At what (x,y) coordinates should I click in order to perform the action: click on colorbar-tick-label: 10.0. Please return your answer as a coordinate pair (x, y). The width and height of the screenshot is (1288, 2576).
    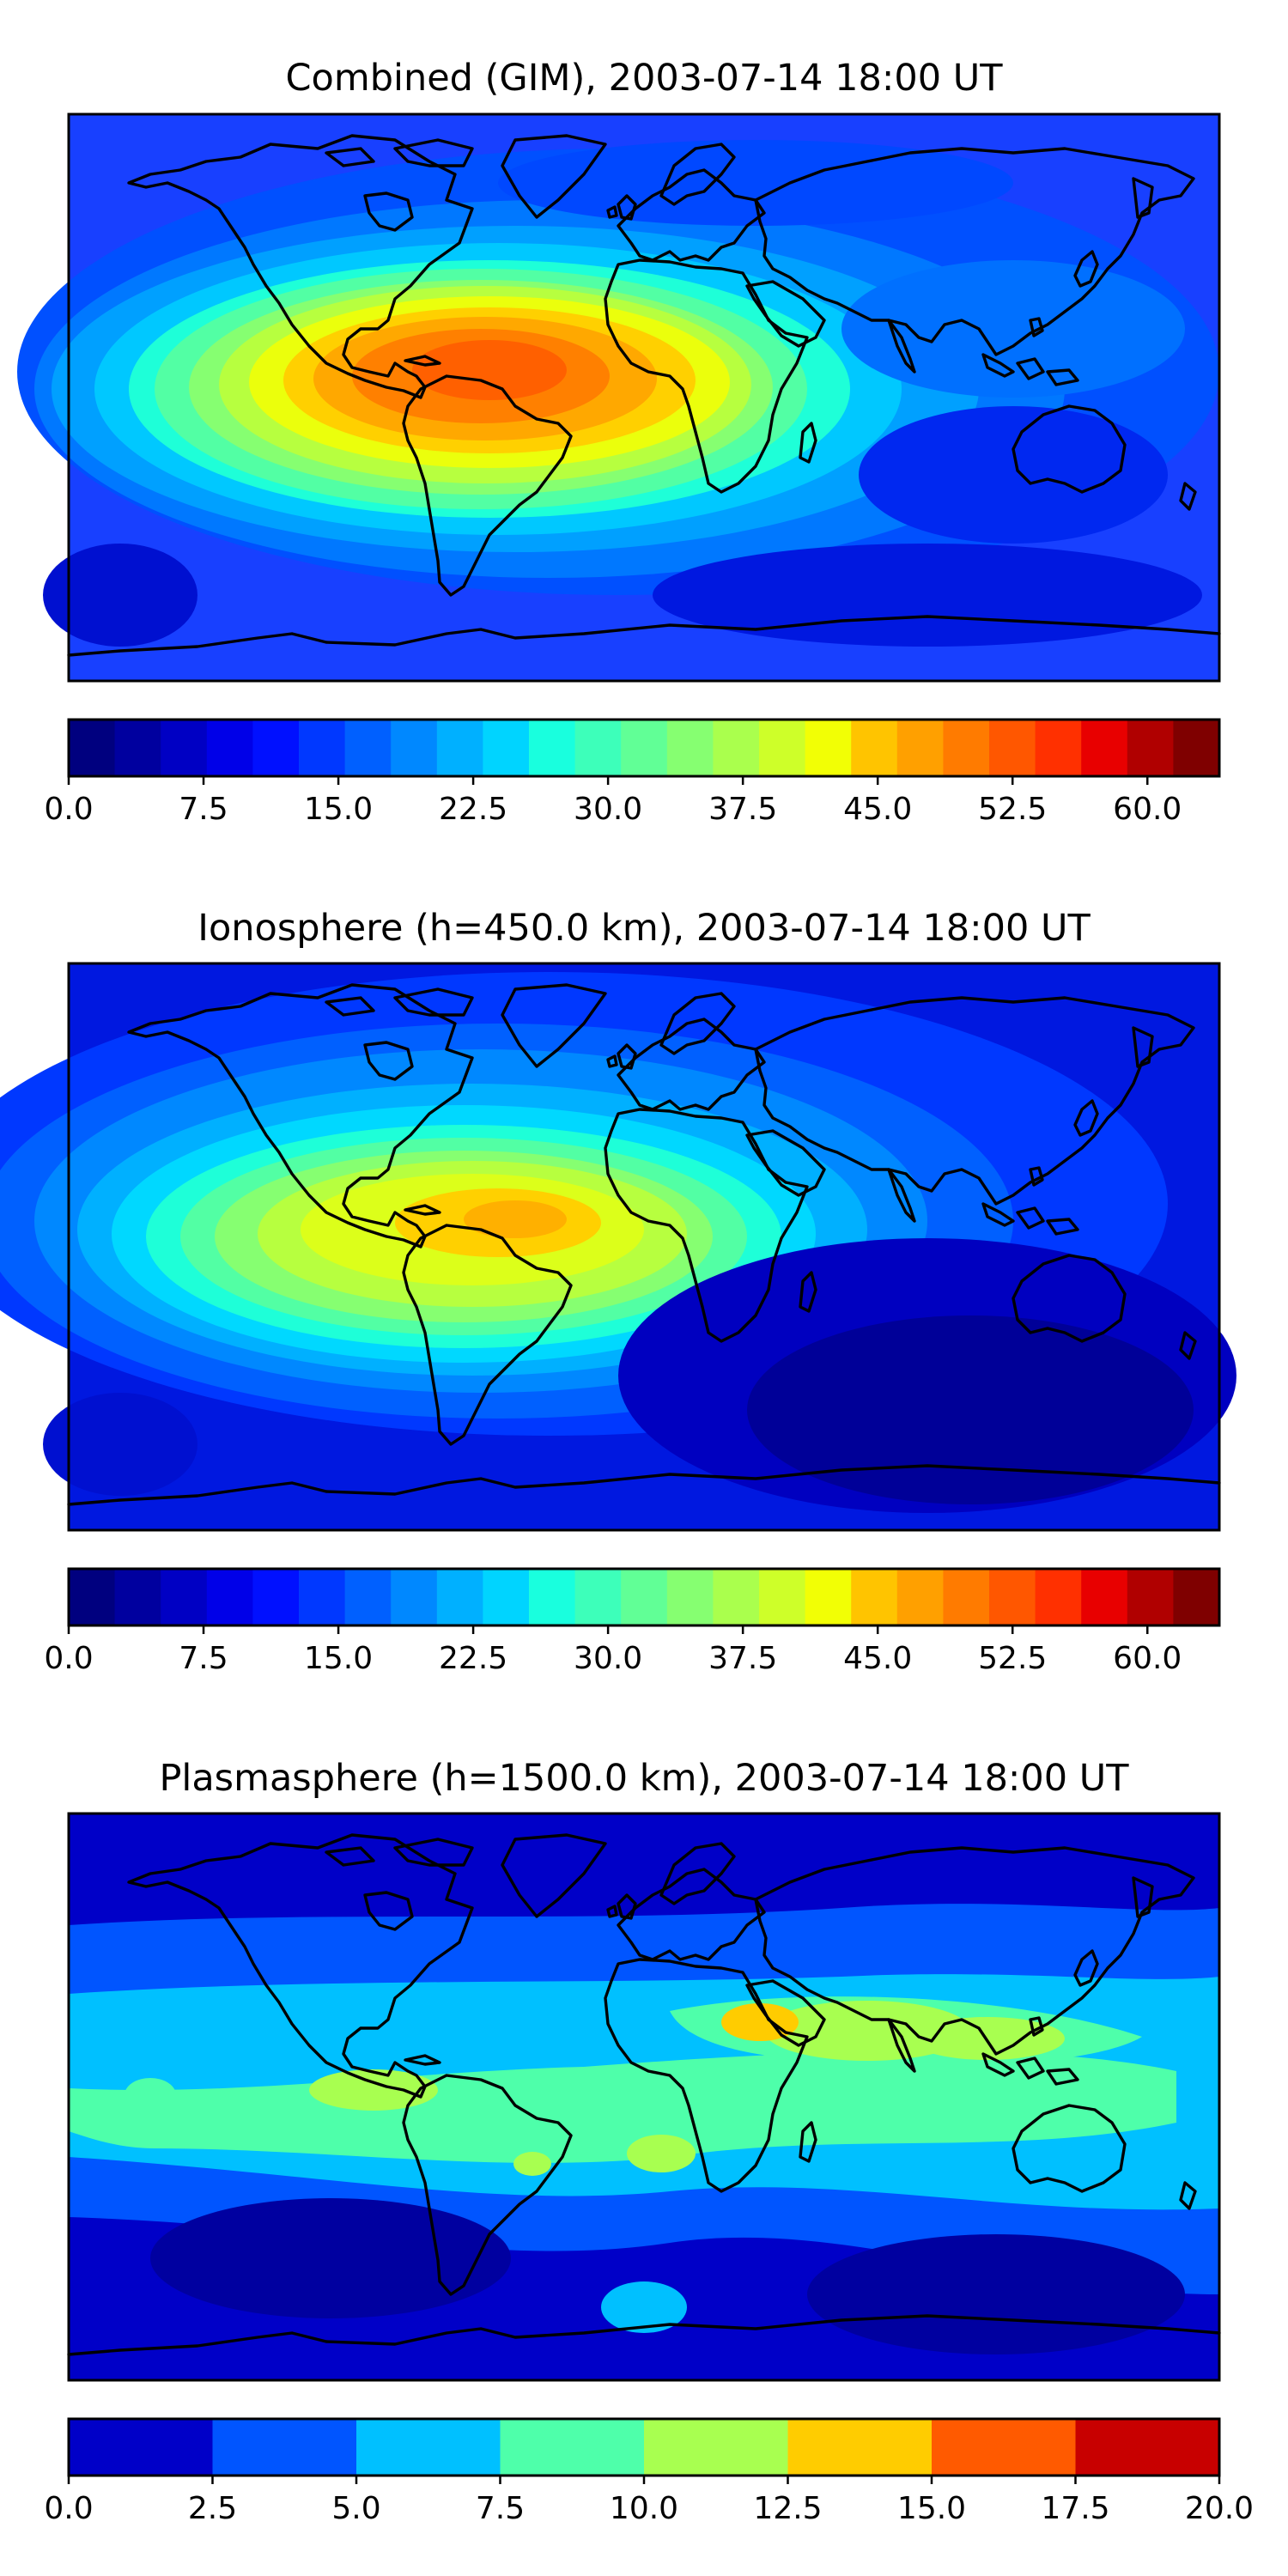
    Looking at the image, I should click on (644, 2508).